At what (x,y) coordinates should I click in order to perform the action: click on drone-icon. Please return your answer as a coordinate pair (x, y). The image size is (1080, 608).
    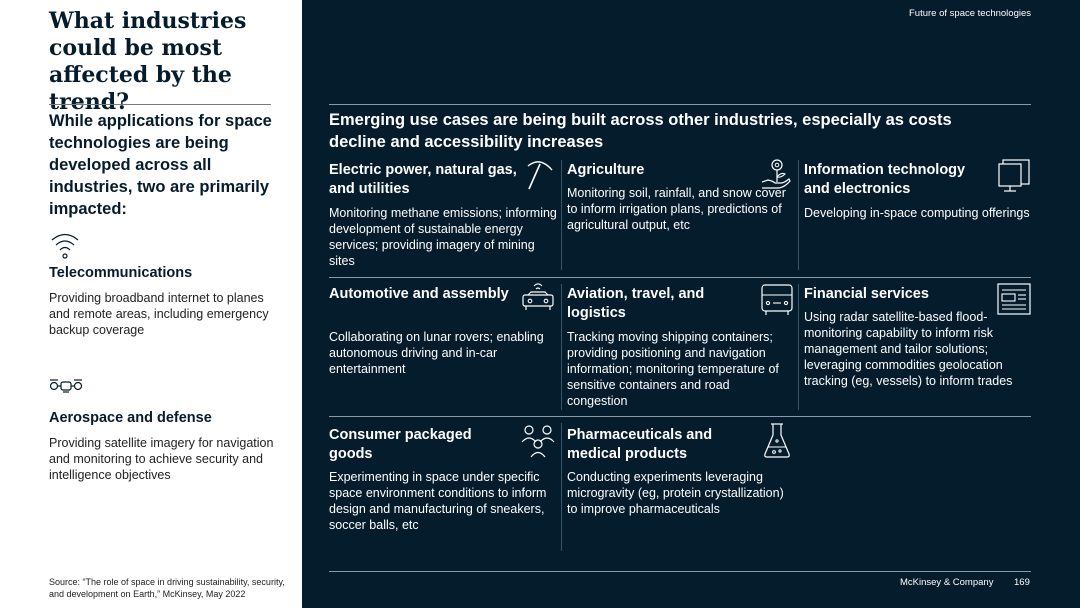
    Looking at the image, I should click on (66, 388).